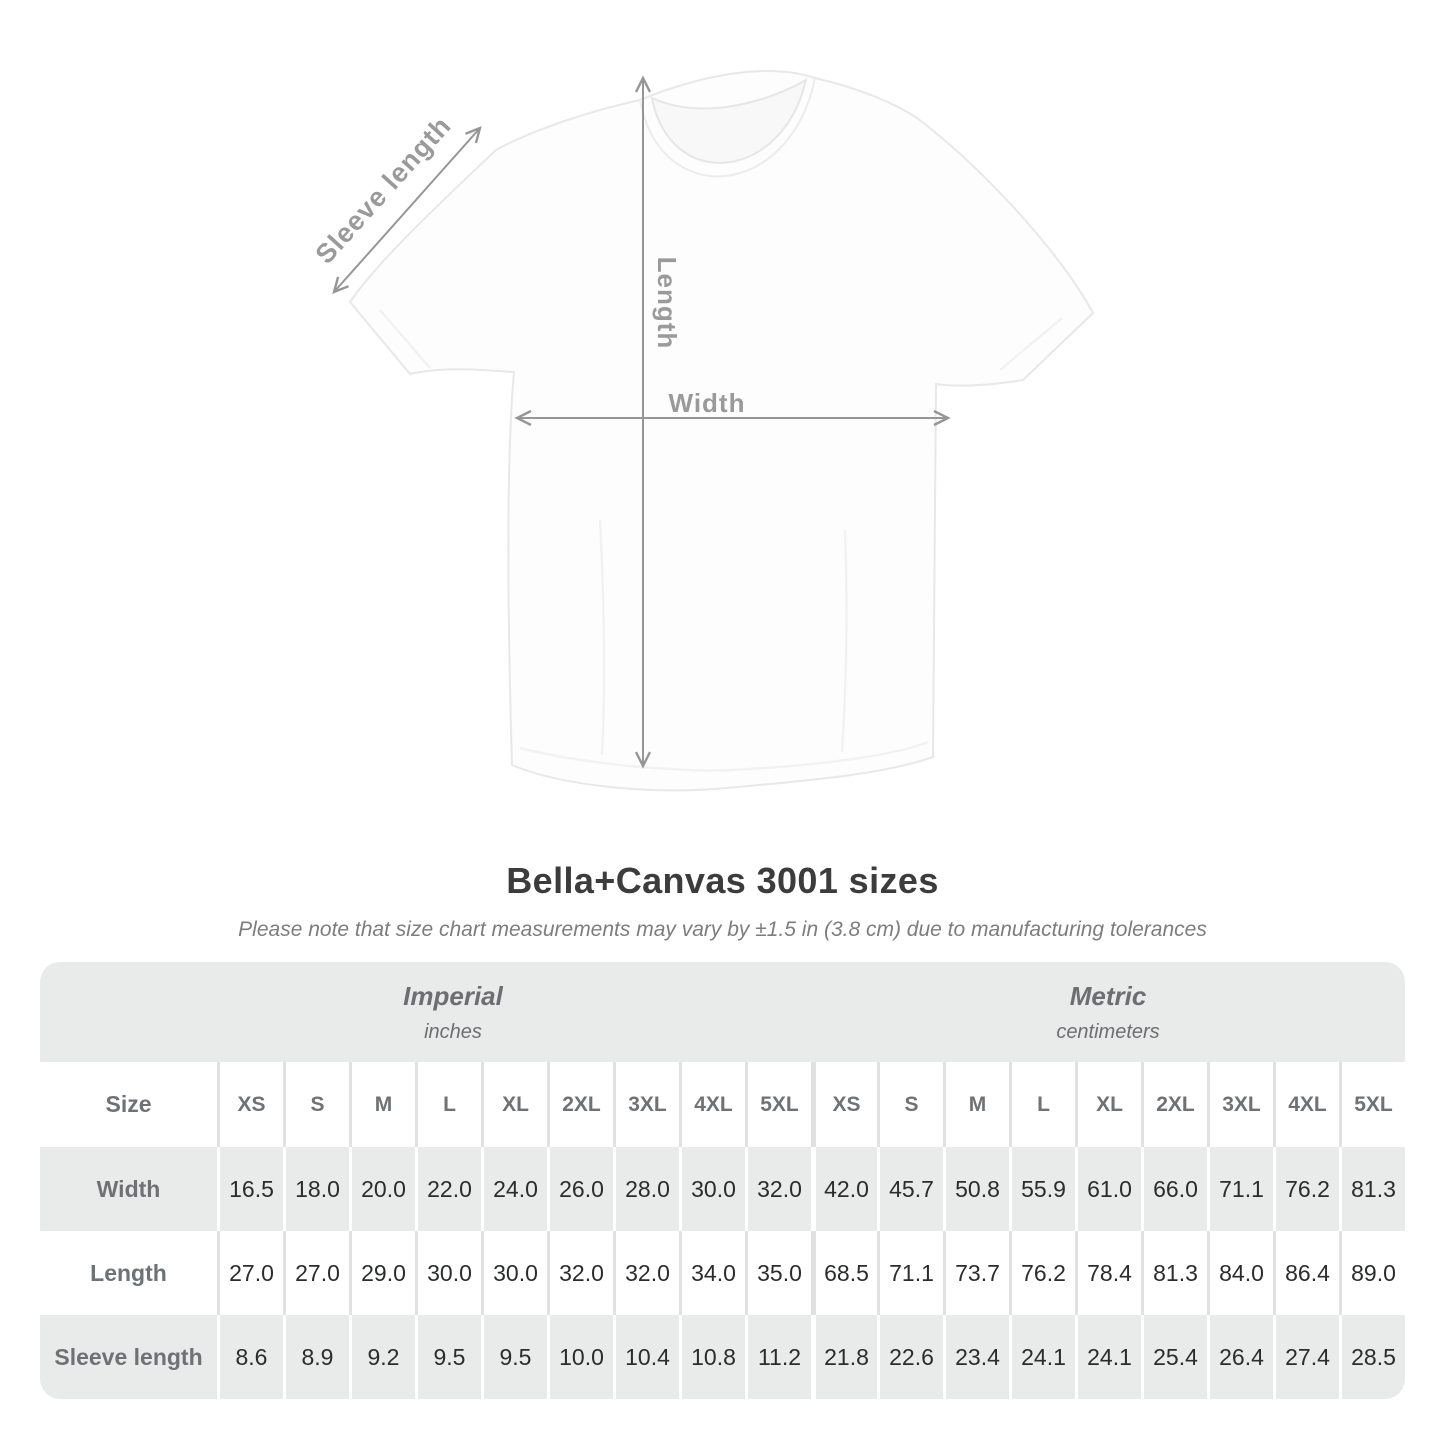  I want to click on value-cell: 8.9, so click(316, 1357).